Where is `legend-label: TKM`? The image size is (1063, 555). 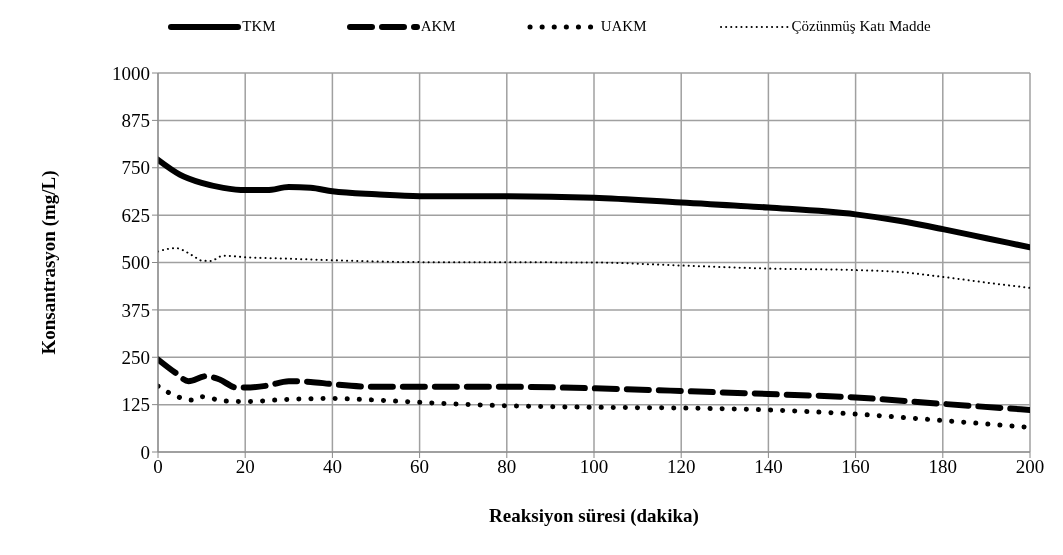 legend-label: TKM is located at coordinates (259, 26).